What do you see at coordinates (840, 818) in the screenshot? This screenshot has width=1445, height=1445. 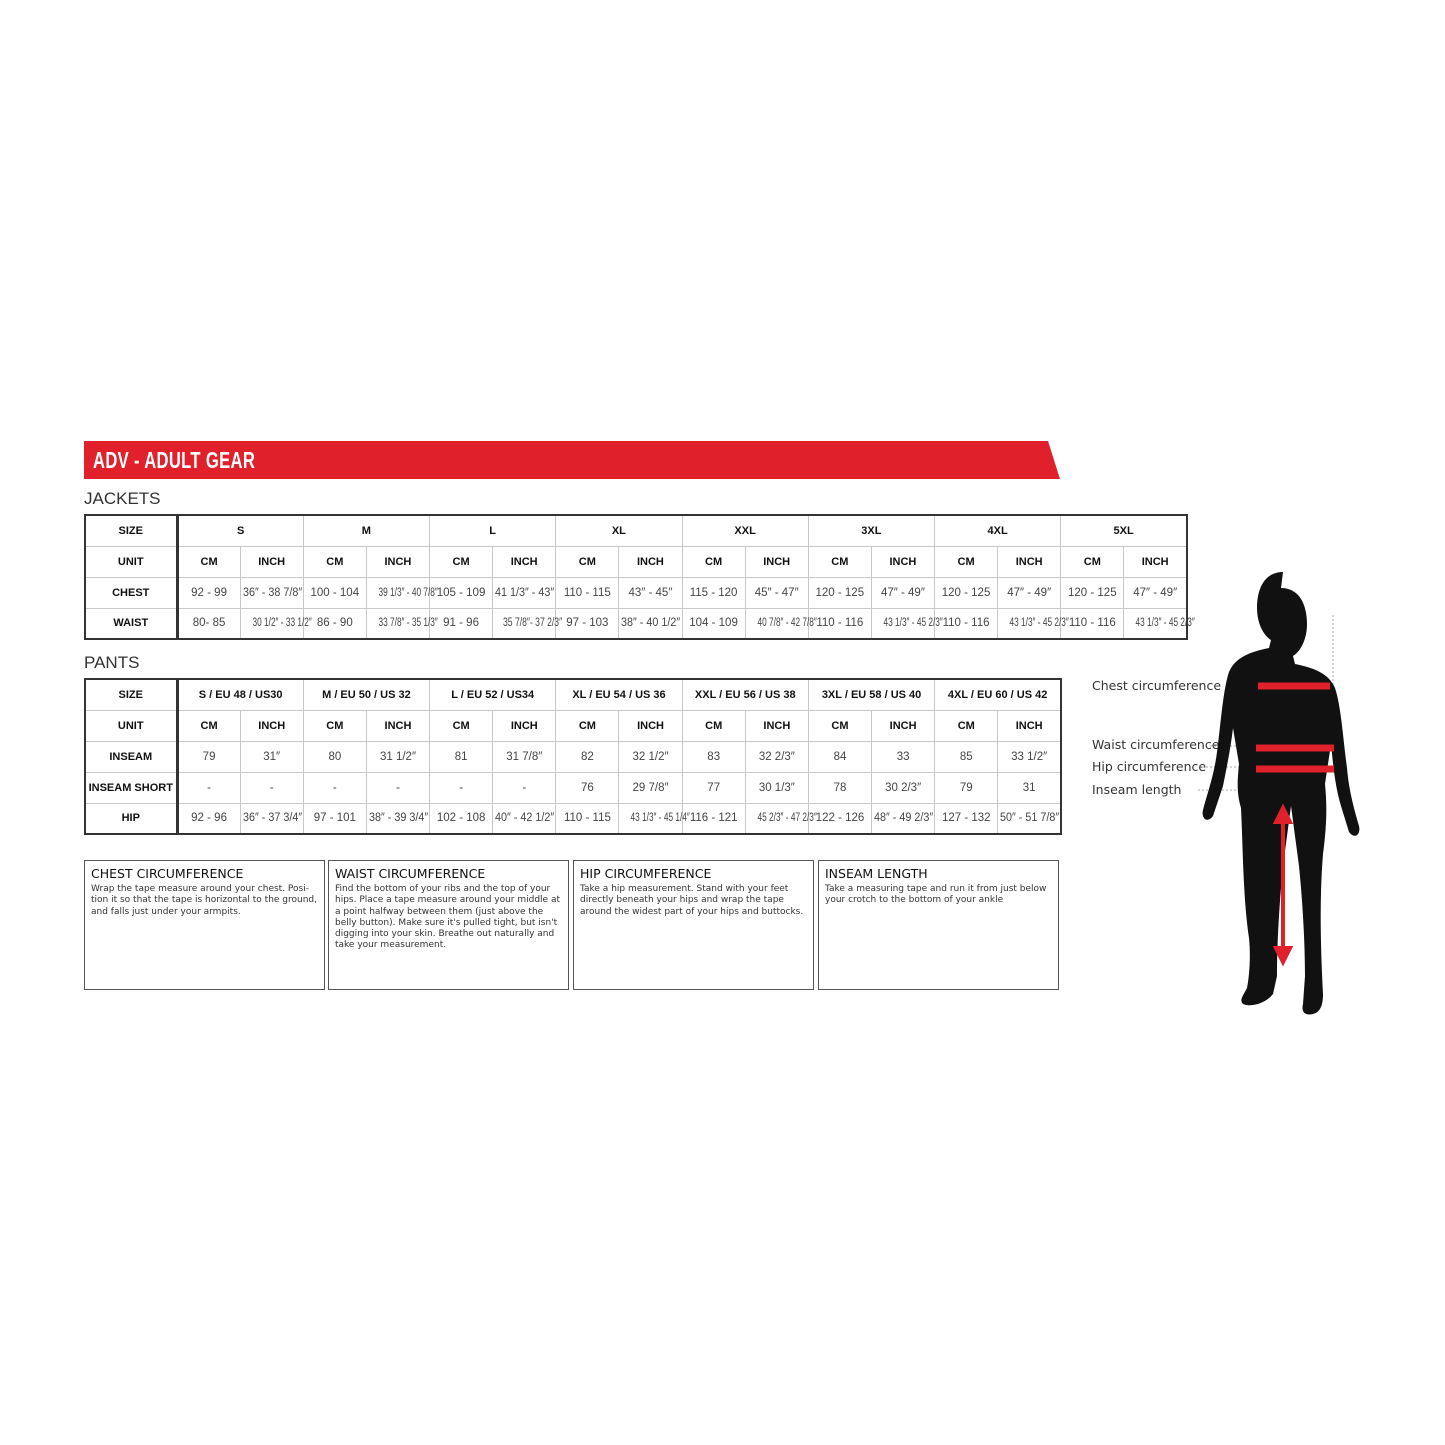 I see `measurement-value: 122 - 126` at bounding box center [840, 818].